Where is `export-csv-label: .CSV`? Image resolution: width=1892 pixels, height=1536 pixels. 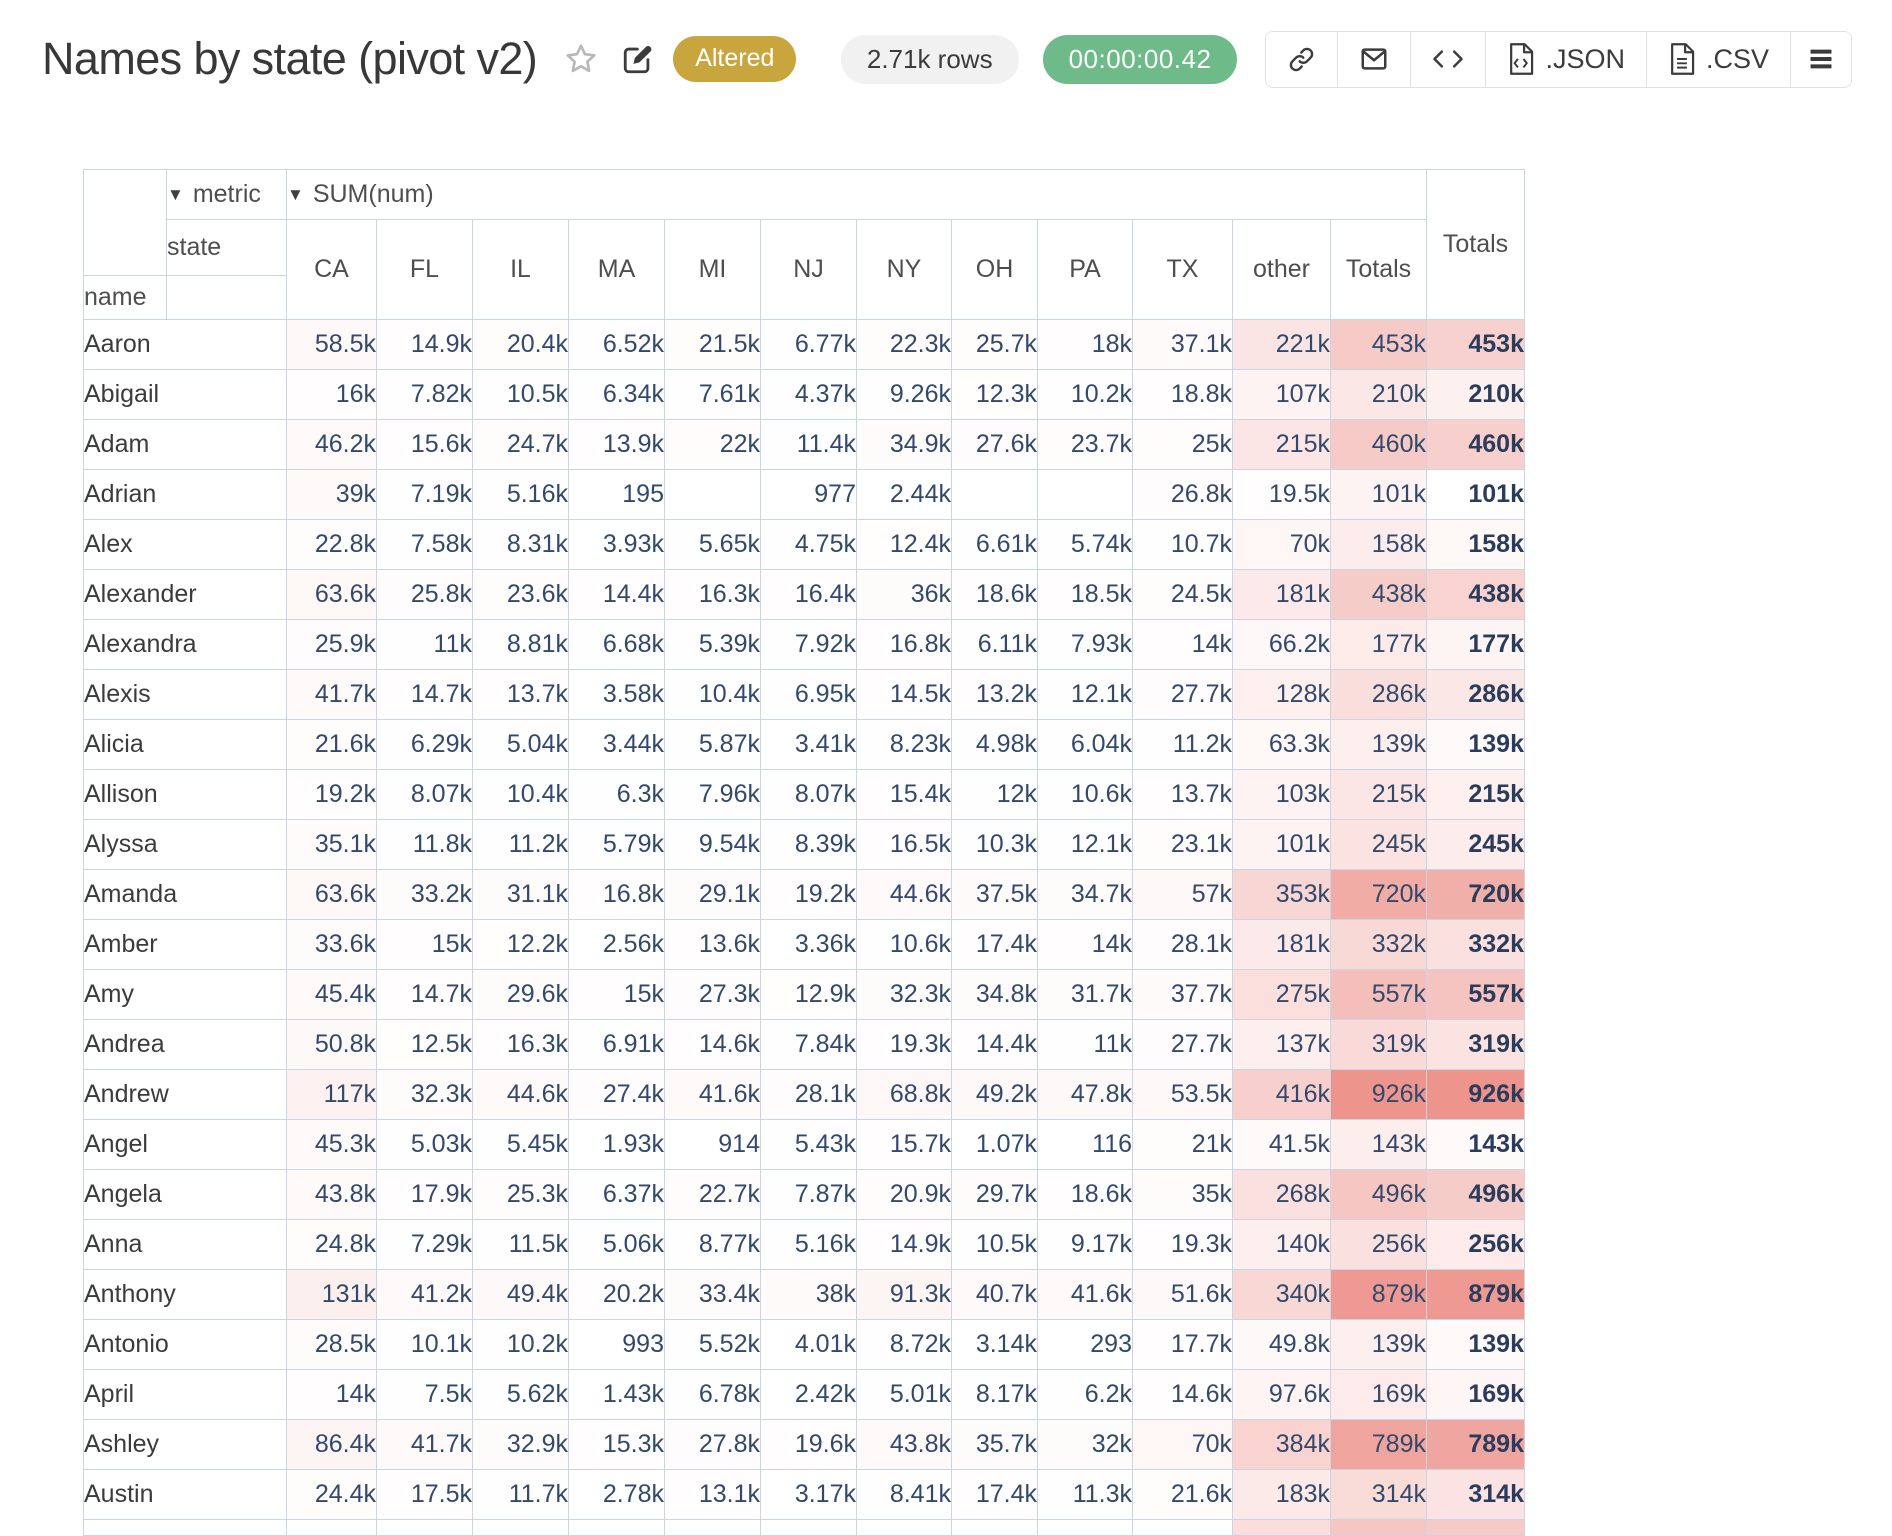
export-csv-label: .CSV is located at coordinates (1737, 58).